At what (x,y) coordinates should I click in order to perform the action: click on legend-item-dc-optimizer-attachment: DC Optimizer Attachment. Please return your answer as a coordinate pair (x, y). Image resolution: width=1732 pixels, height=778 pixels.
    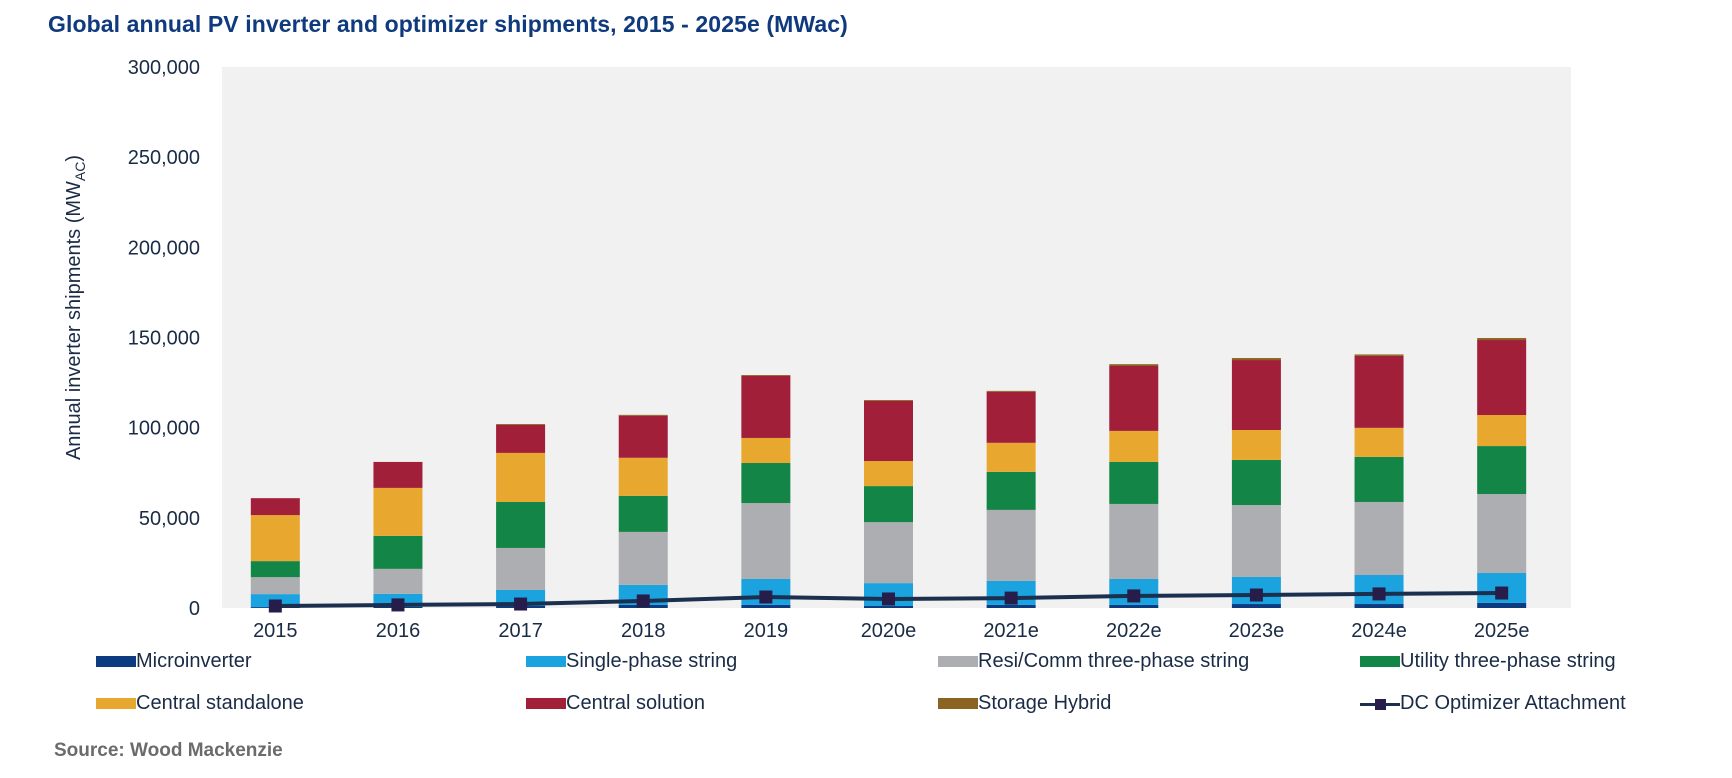
    Looking at the image, I should click on (1493, 703).